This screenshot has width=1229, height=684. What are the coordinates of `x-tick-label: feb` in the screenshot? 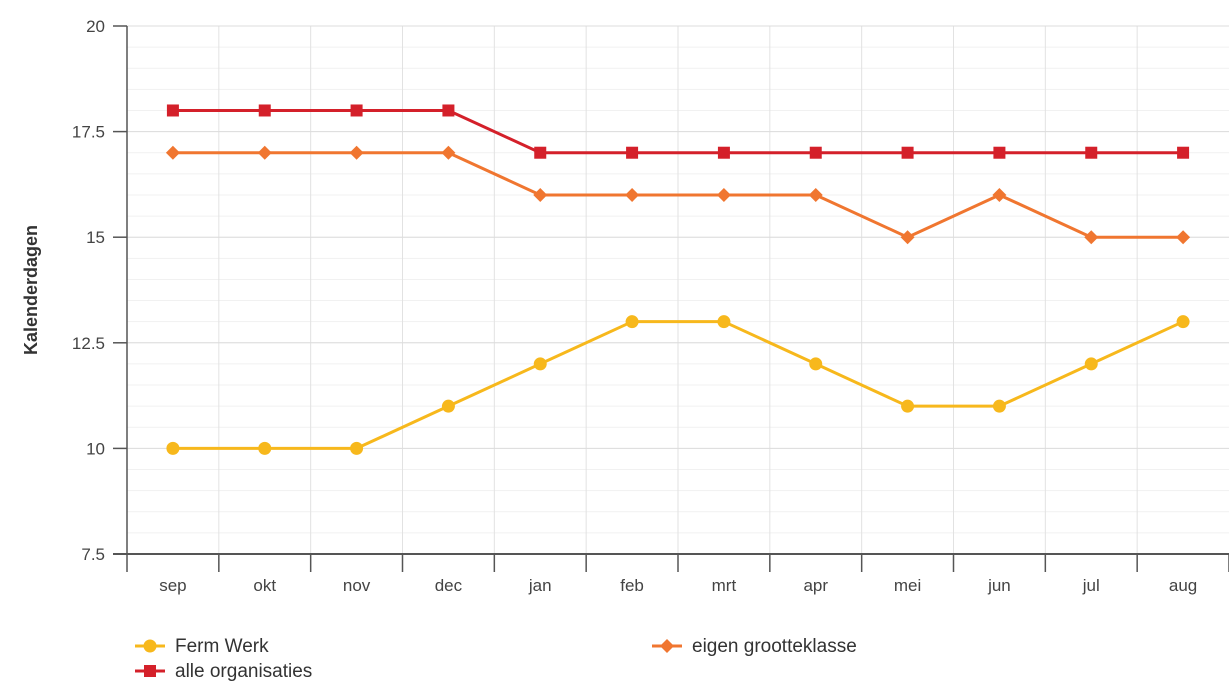 It's located at (632, 585).